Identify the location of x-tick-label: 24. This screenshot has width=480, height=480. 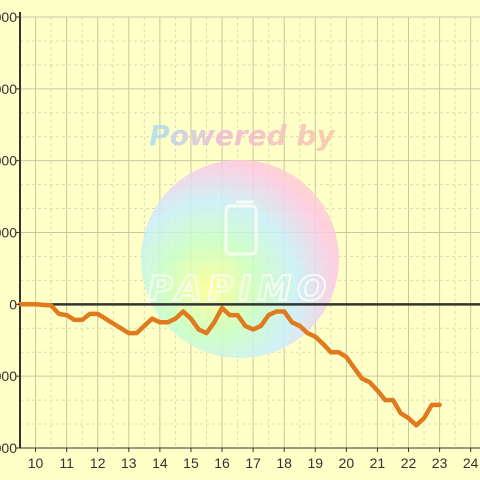
(471, 463).